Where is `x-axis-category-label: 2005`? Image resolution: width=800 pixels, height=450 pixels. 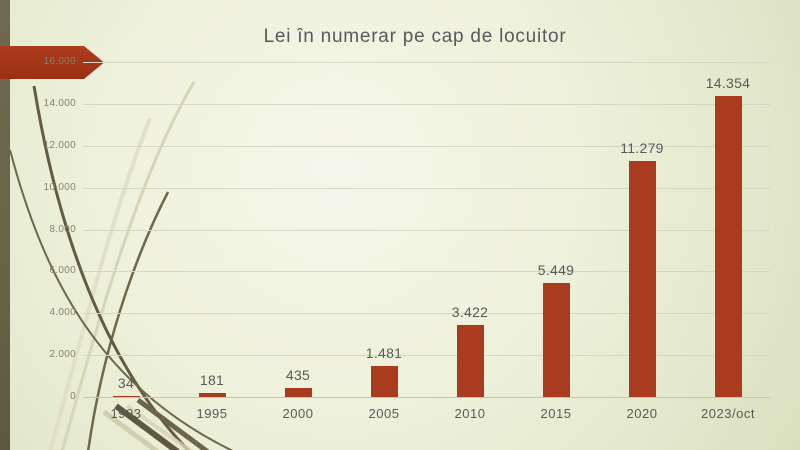
x-axis-category-label: 2005 is located at coordinates (384, 413).